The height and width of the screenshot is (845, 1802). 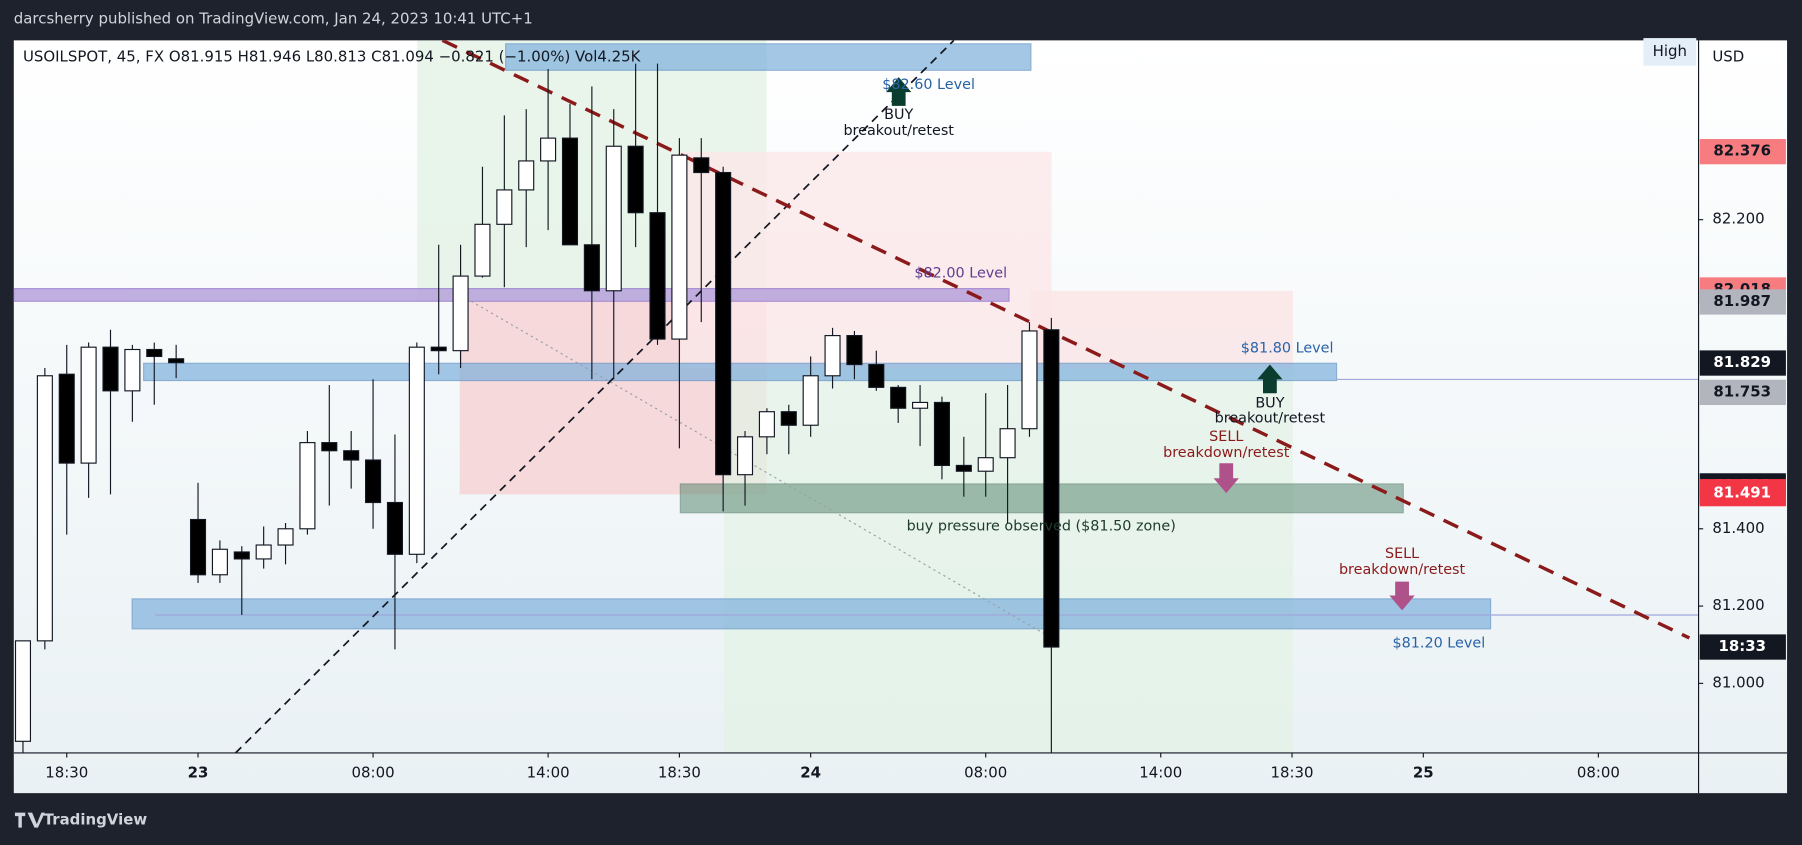 What do you see at coordinates (1041, 498) in the screenshot?
I see `demand-zone` at bounding box center [1041, 498].